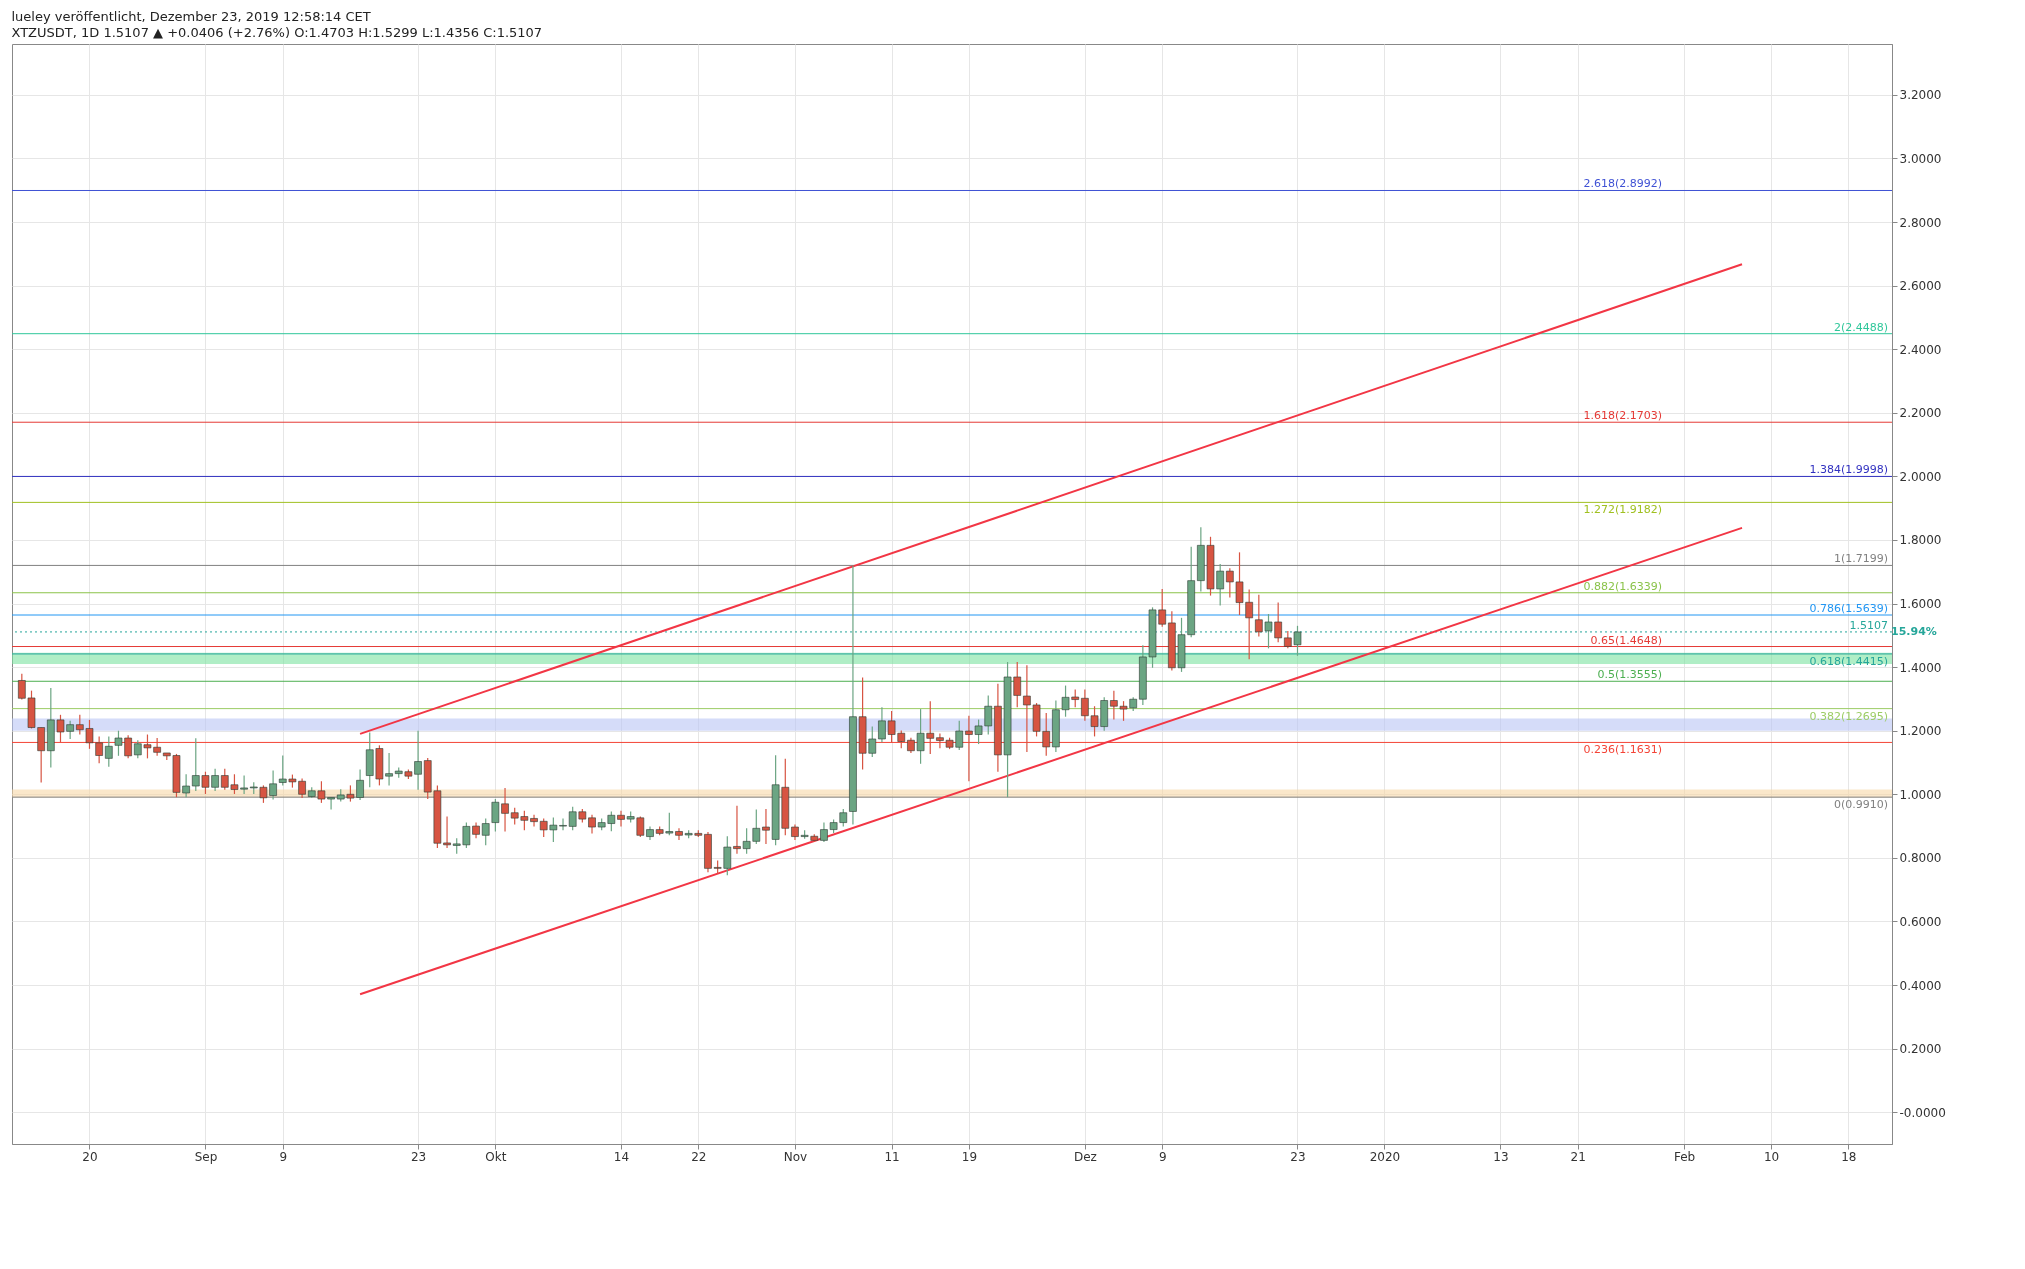  I want to click on ref-line-label: 1.5107, so click(1868, 625).